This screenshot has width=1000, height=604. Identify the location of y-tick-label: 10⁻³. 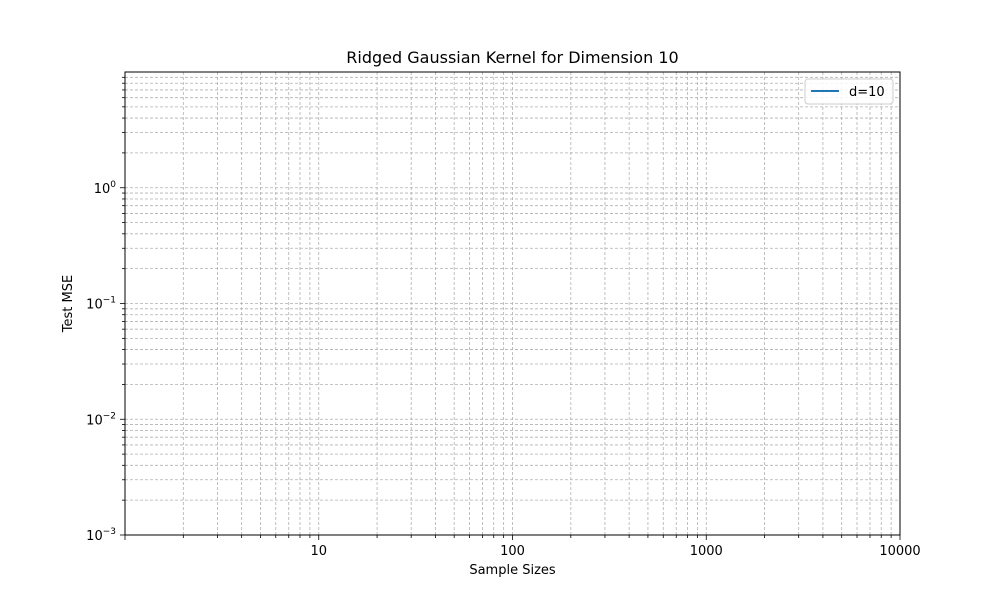
(101, 535).